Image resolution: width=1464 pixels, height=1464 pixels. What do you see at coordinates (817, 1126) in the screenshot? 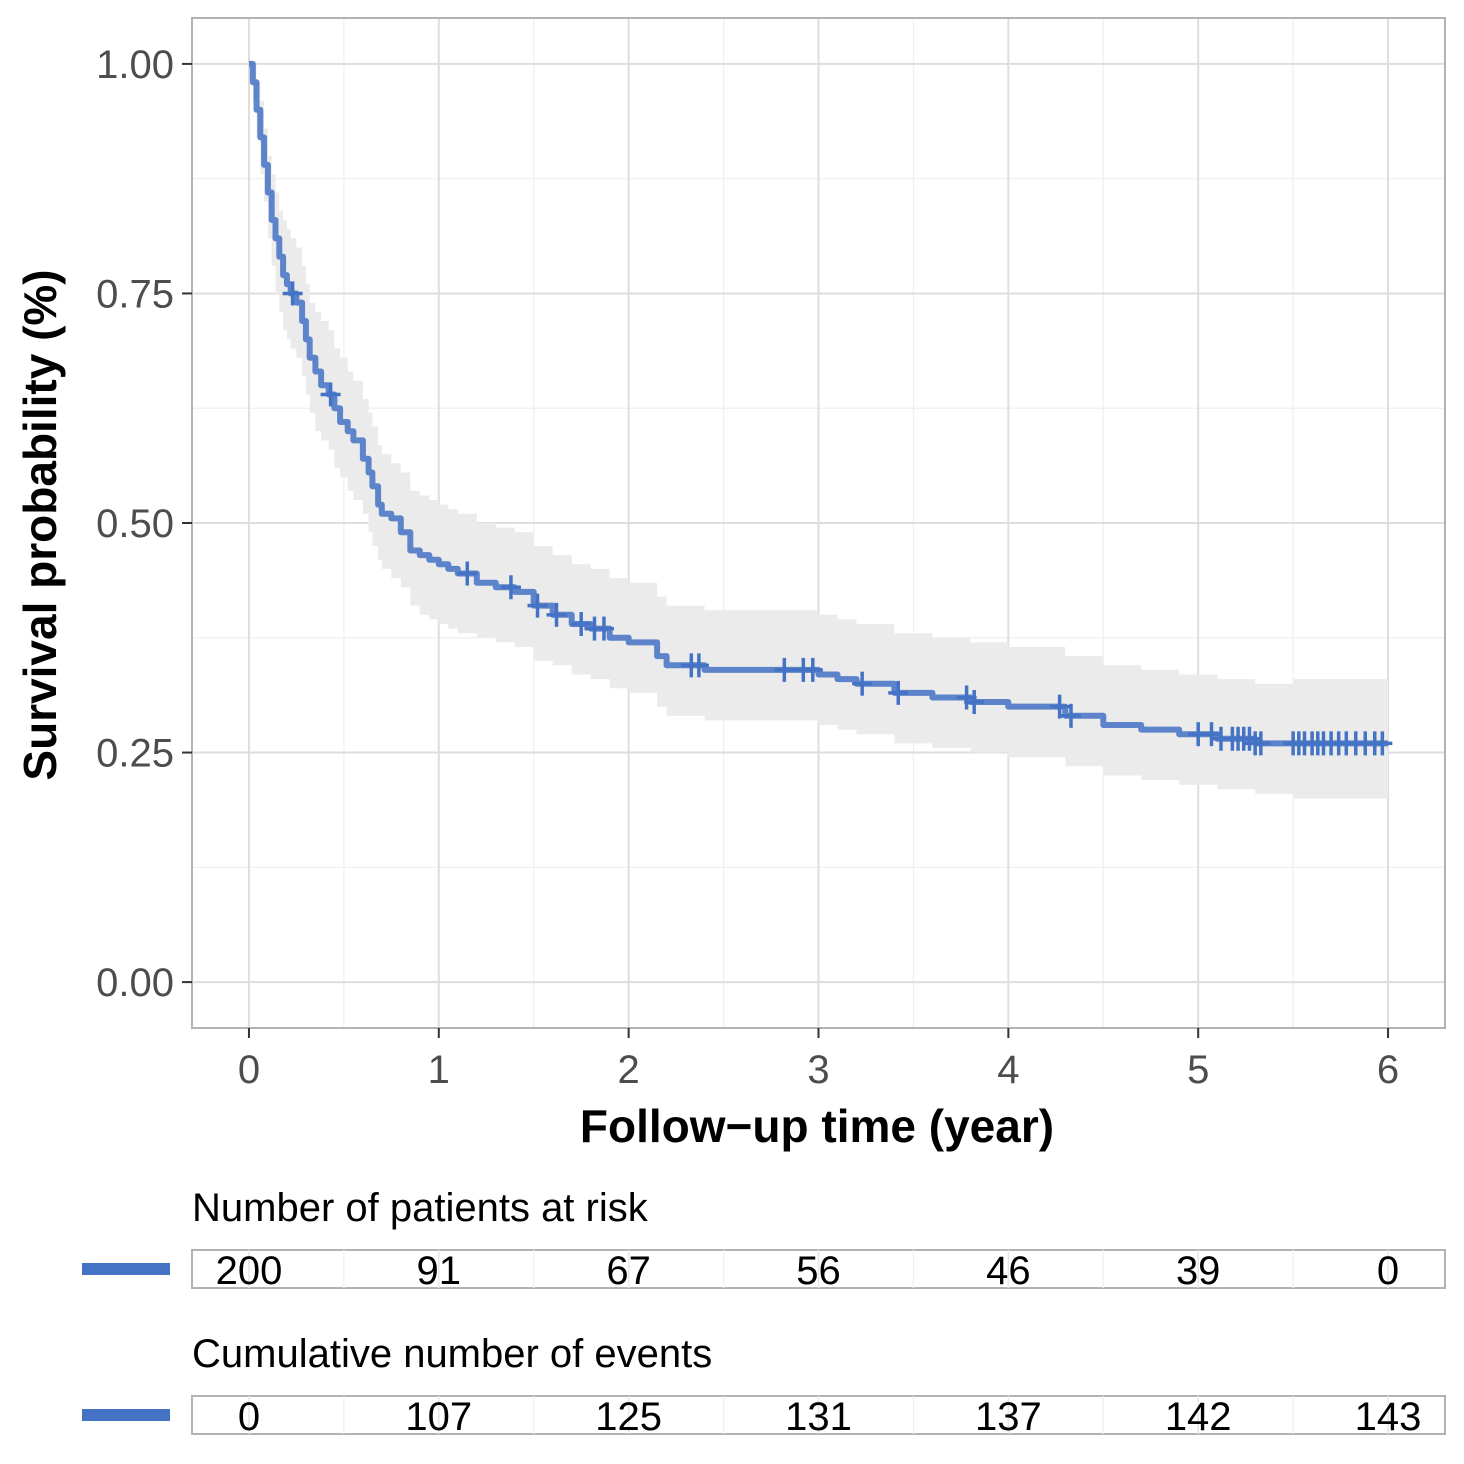
I see `x-axis-title: Follow−up time (year)` at bounding box center [817, 1126].